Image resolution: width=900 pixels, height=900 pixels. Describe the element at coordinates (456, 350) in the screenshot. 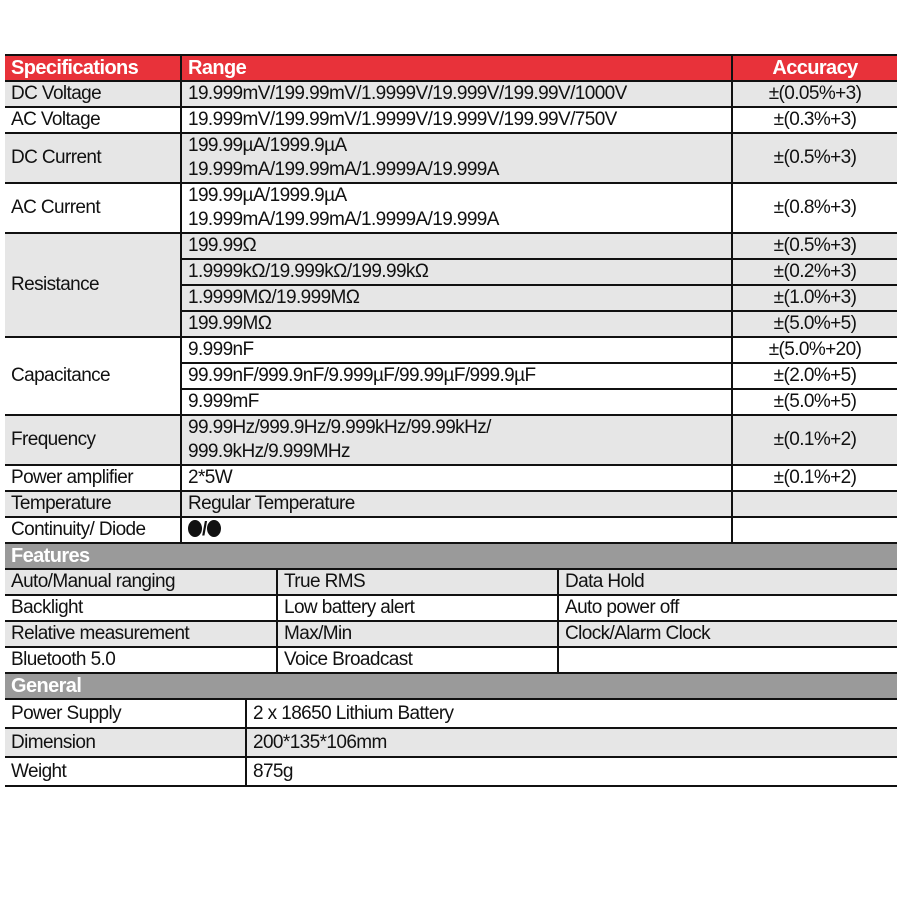

I see `spec-range: 9.999nF` at that location.